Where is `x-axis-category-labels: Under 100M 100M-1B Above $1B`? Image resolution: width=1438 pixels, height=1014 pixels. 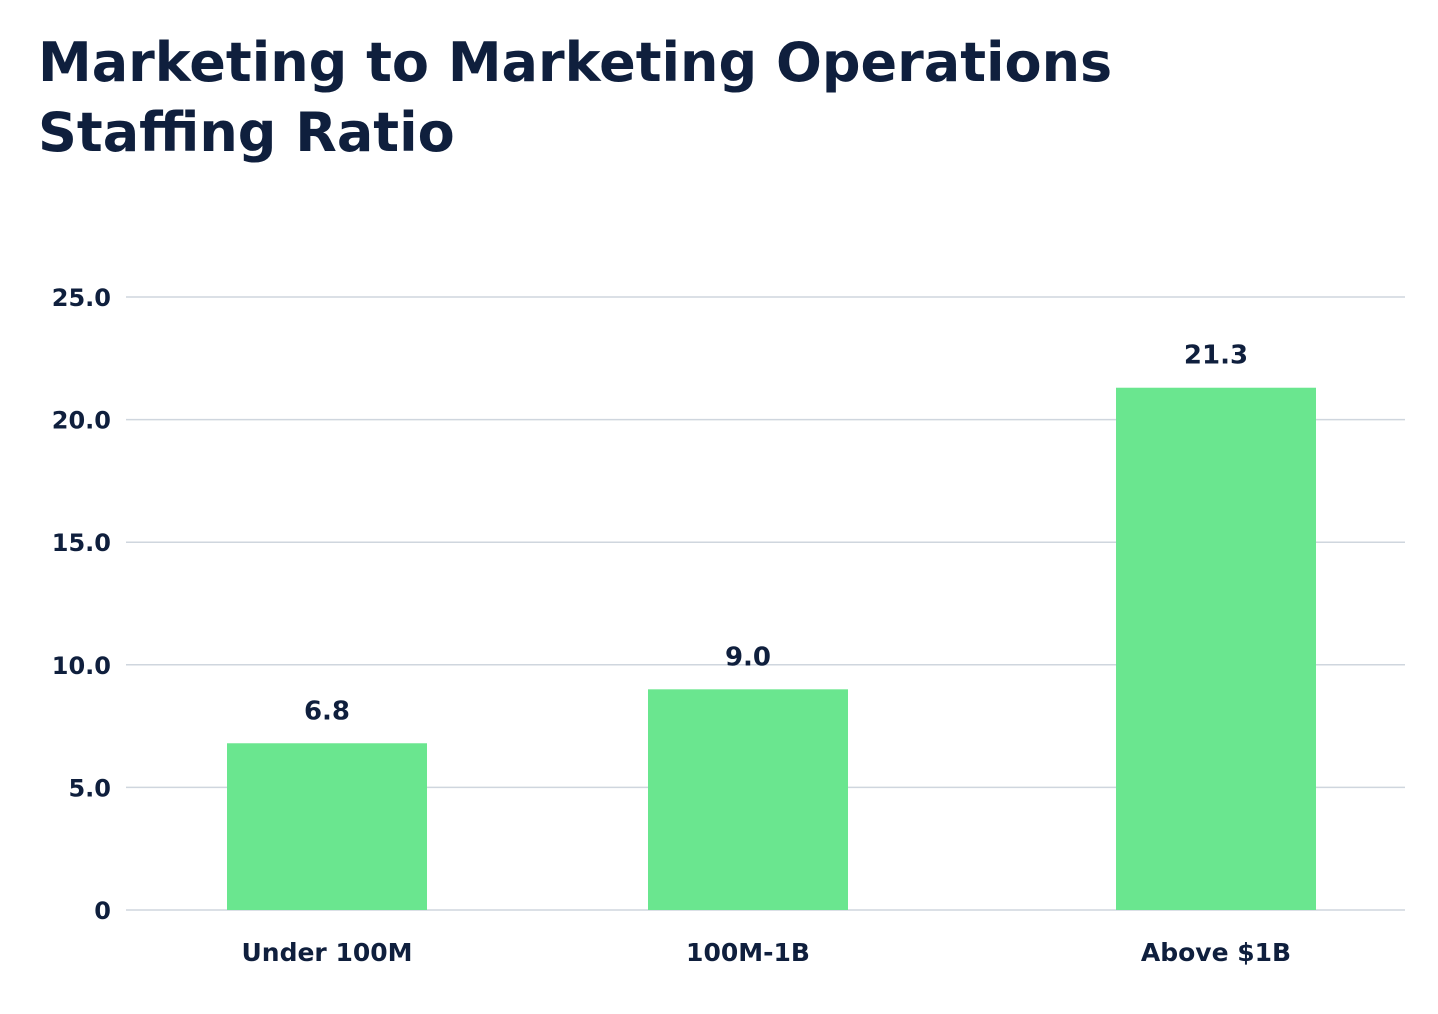 x-axis-category-labels: Under 100M 100M-1B Above $1B is located at coordinates (766, 952).